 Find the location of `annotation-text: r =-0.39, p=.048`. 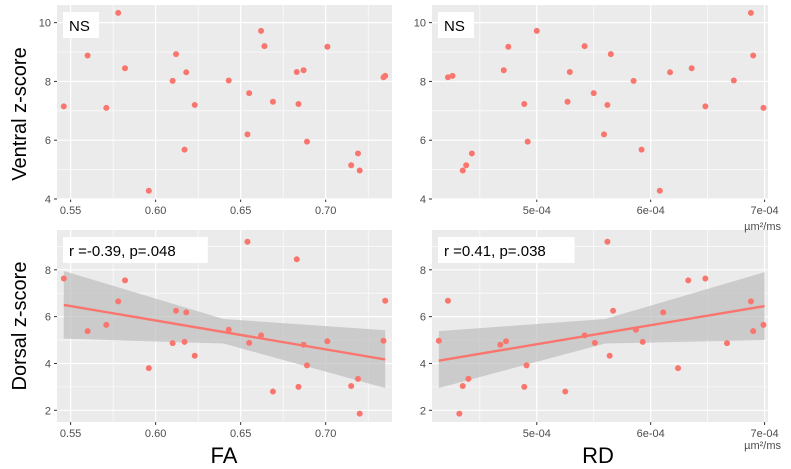

annotation-text: r =-0.39, p=.048 is located at coordinates (122, 251).